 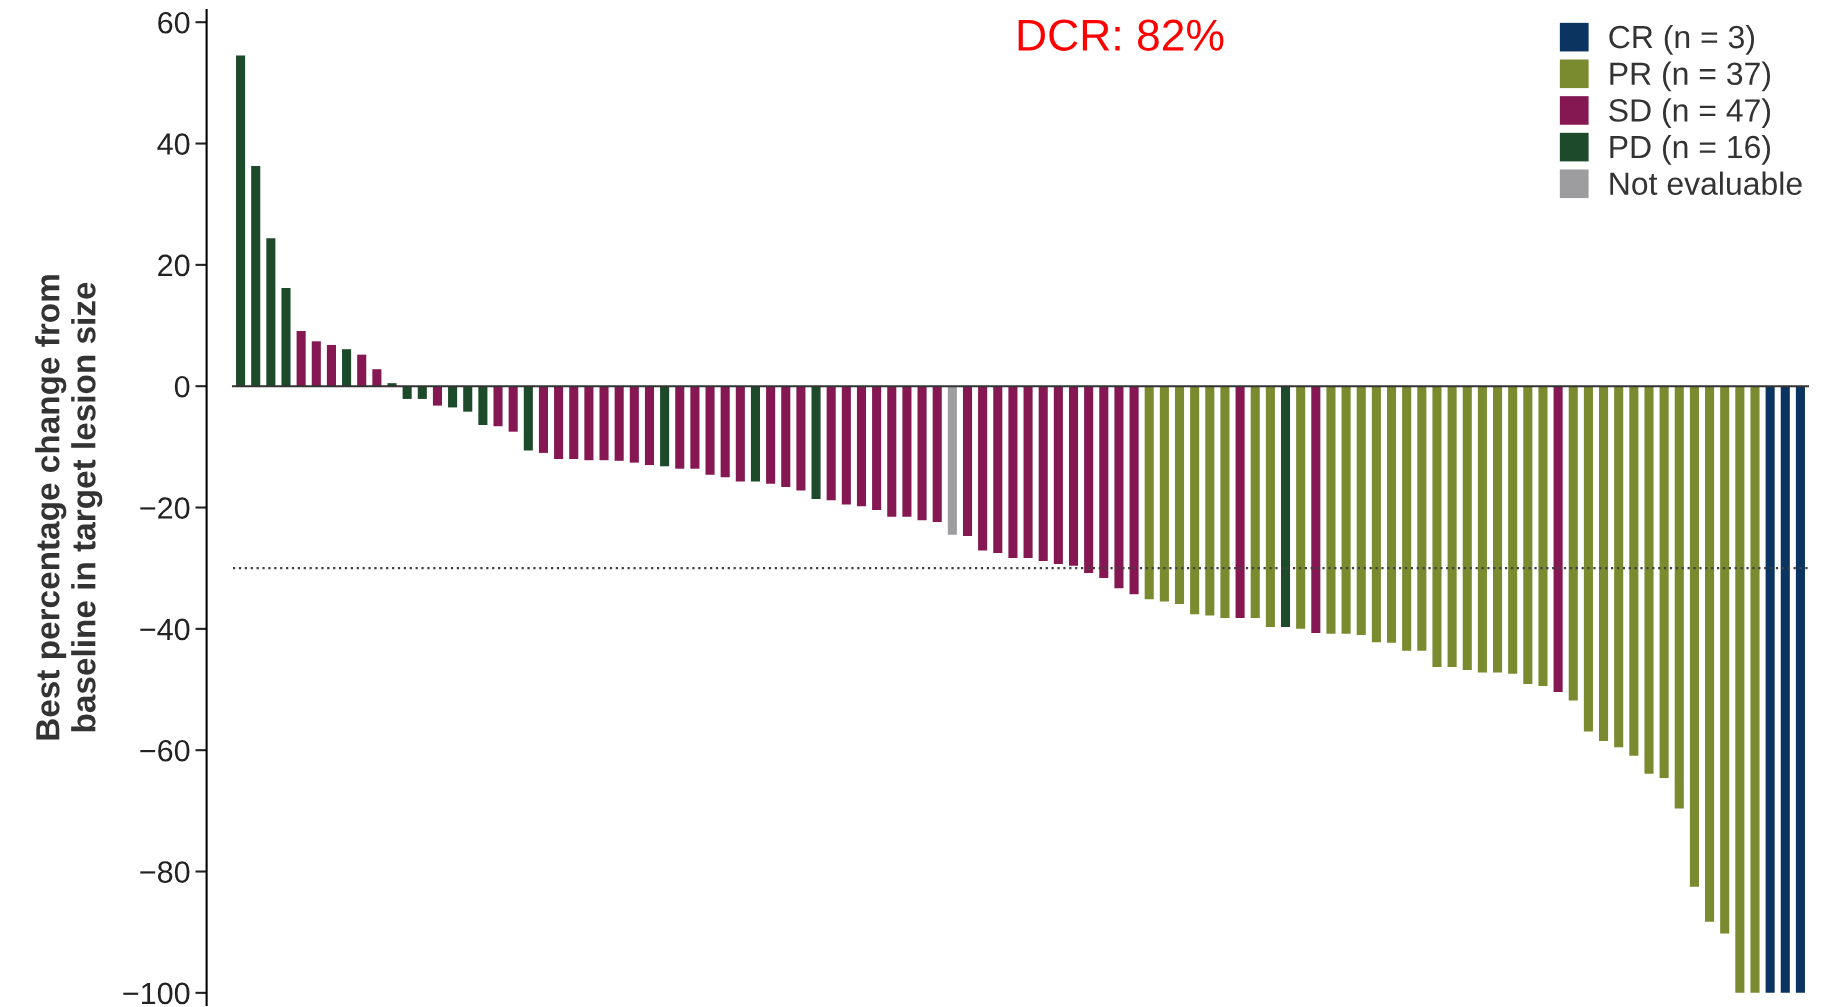 What do you see at coordinates (165, 629) in the screenshot?
I see `y-tick-label: −40` at bounding box center [165, 629].